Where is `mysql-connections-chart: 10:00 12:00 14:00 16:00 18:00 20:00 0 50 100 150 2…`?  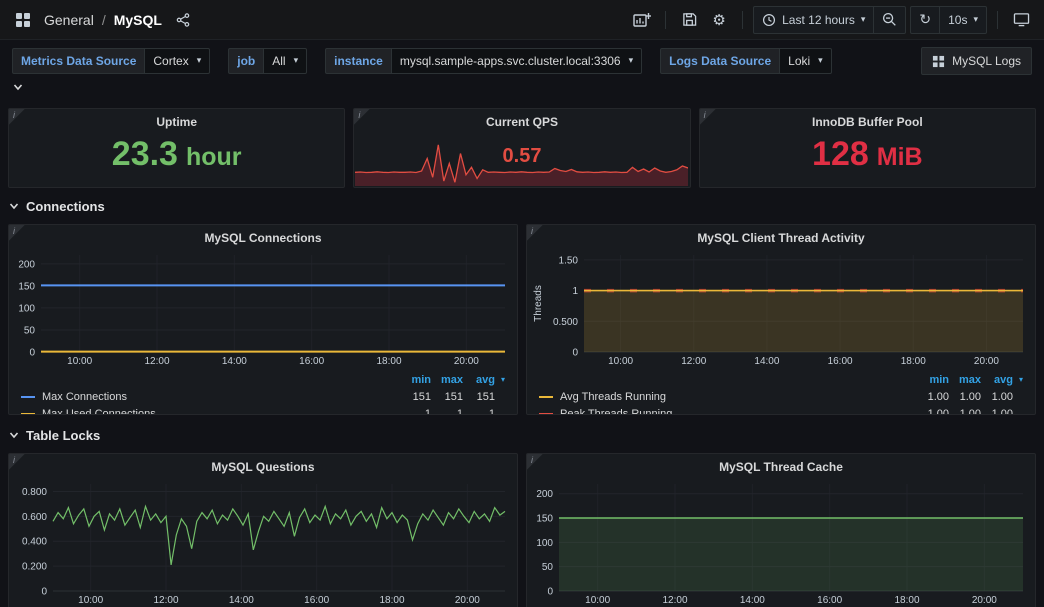 mysql-connections-chart: 10:00 12:00 14:00 16:00 18:00 20:00 0 50 100 150 2… is located at coordinates (262, 308).